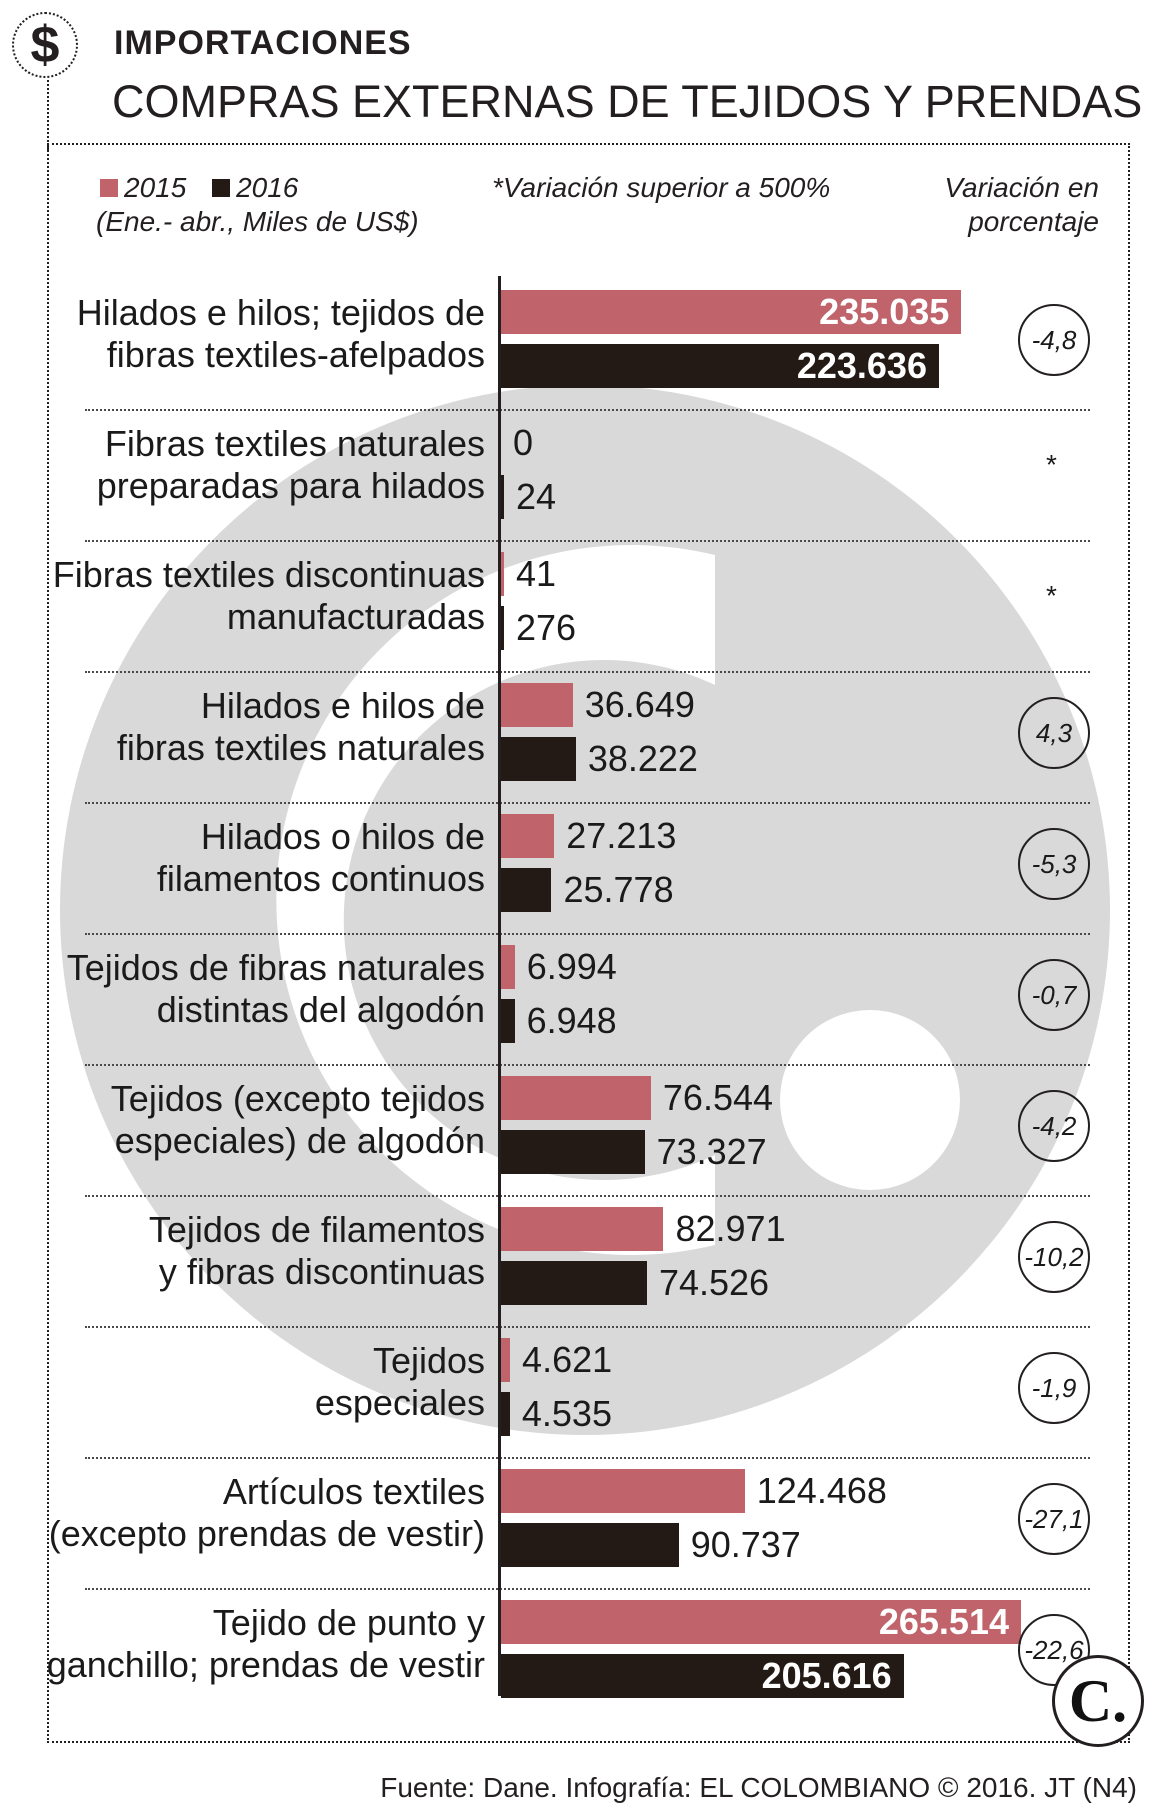 This screenshot has width=1175, height=1813. What do you see at coordinates (1051, 464) in the screenshot?
I see `variation-asterisk: *` at bounding box center [1051, 464].